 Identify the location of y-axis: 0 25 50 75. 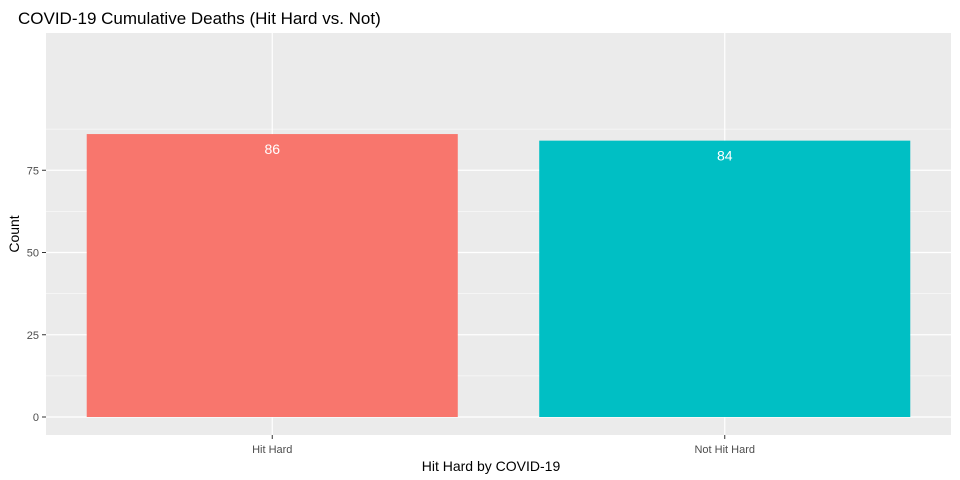
(36, 294).